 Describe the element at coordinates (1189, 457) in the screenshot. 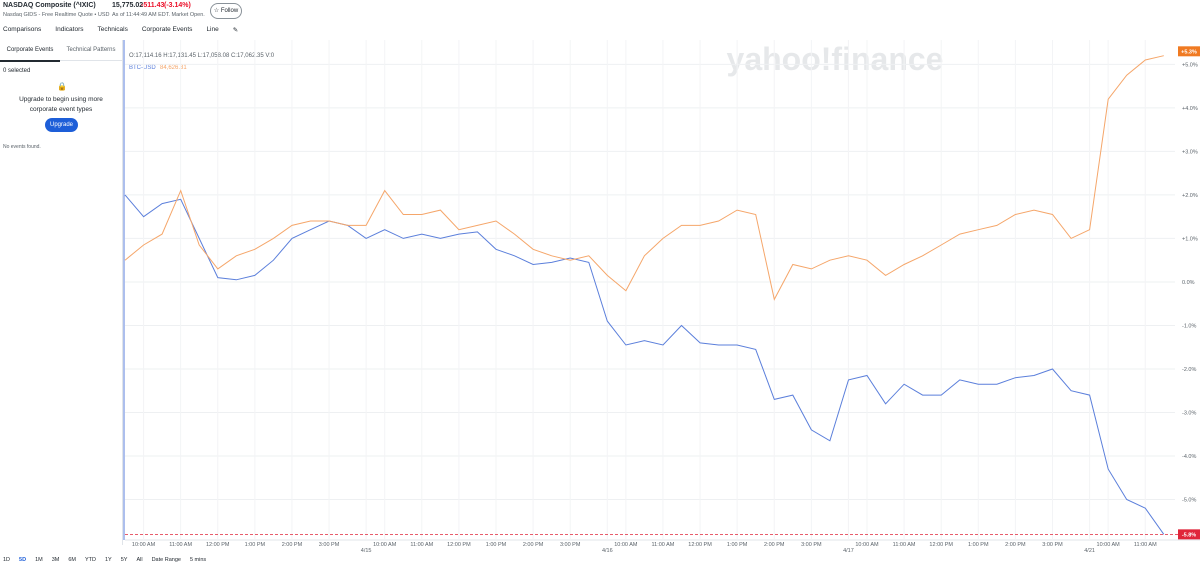

I see `y-tick-label: -4.0%` at that location.